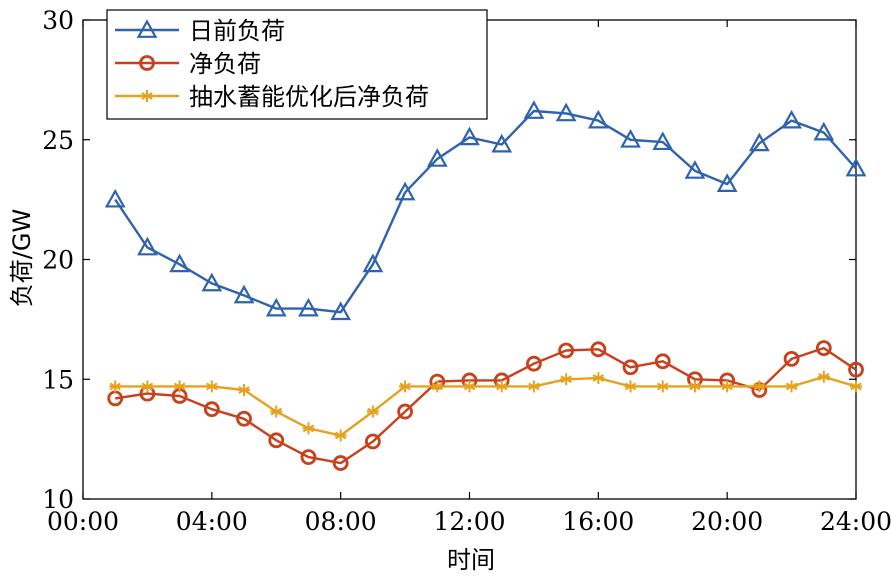 This screenshot has height=577, width=891. I want to click on y-tick-label: 10, so click(58, 499).